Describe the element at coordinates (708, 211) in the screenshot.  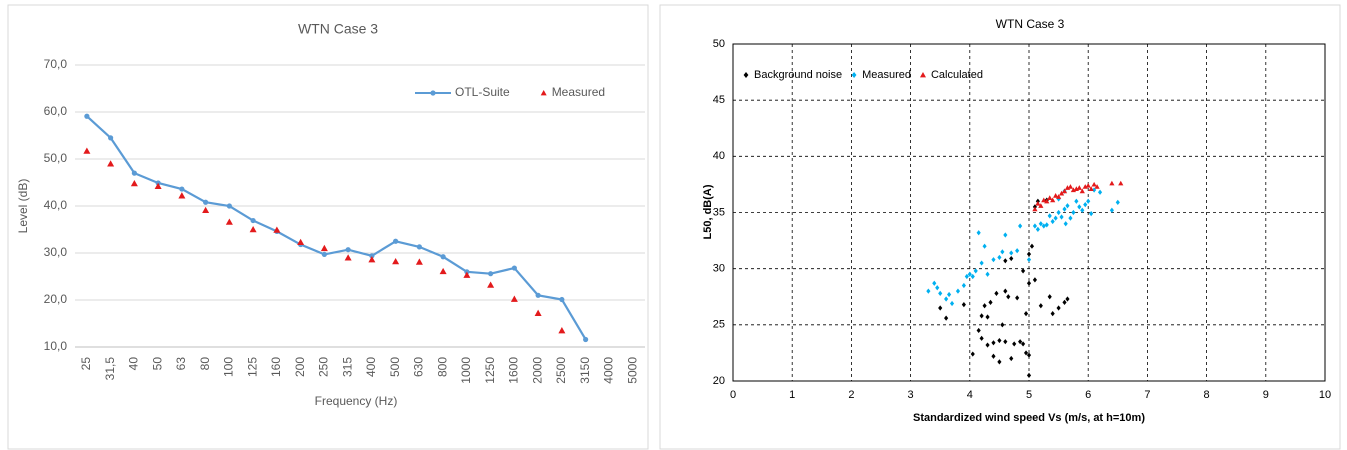
I see `y-axis-label: L50, dB(A)` at that location.